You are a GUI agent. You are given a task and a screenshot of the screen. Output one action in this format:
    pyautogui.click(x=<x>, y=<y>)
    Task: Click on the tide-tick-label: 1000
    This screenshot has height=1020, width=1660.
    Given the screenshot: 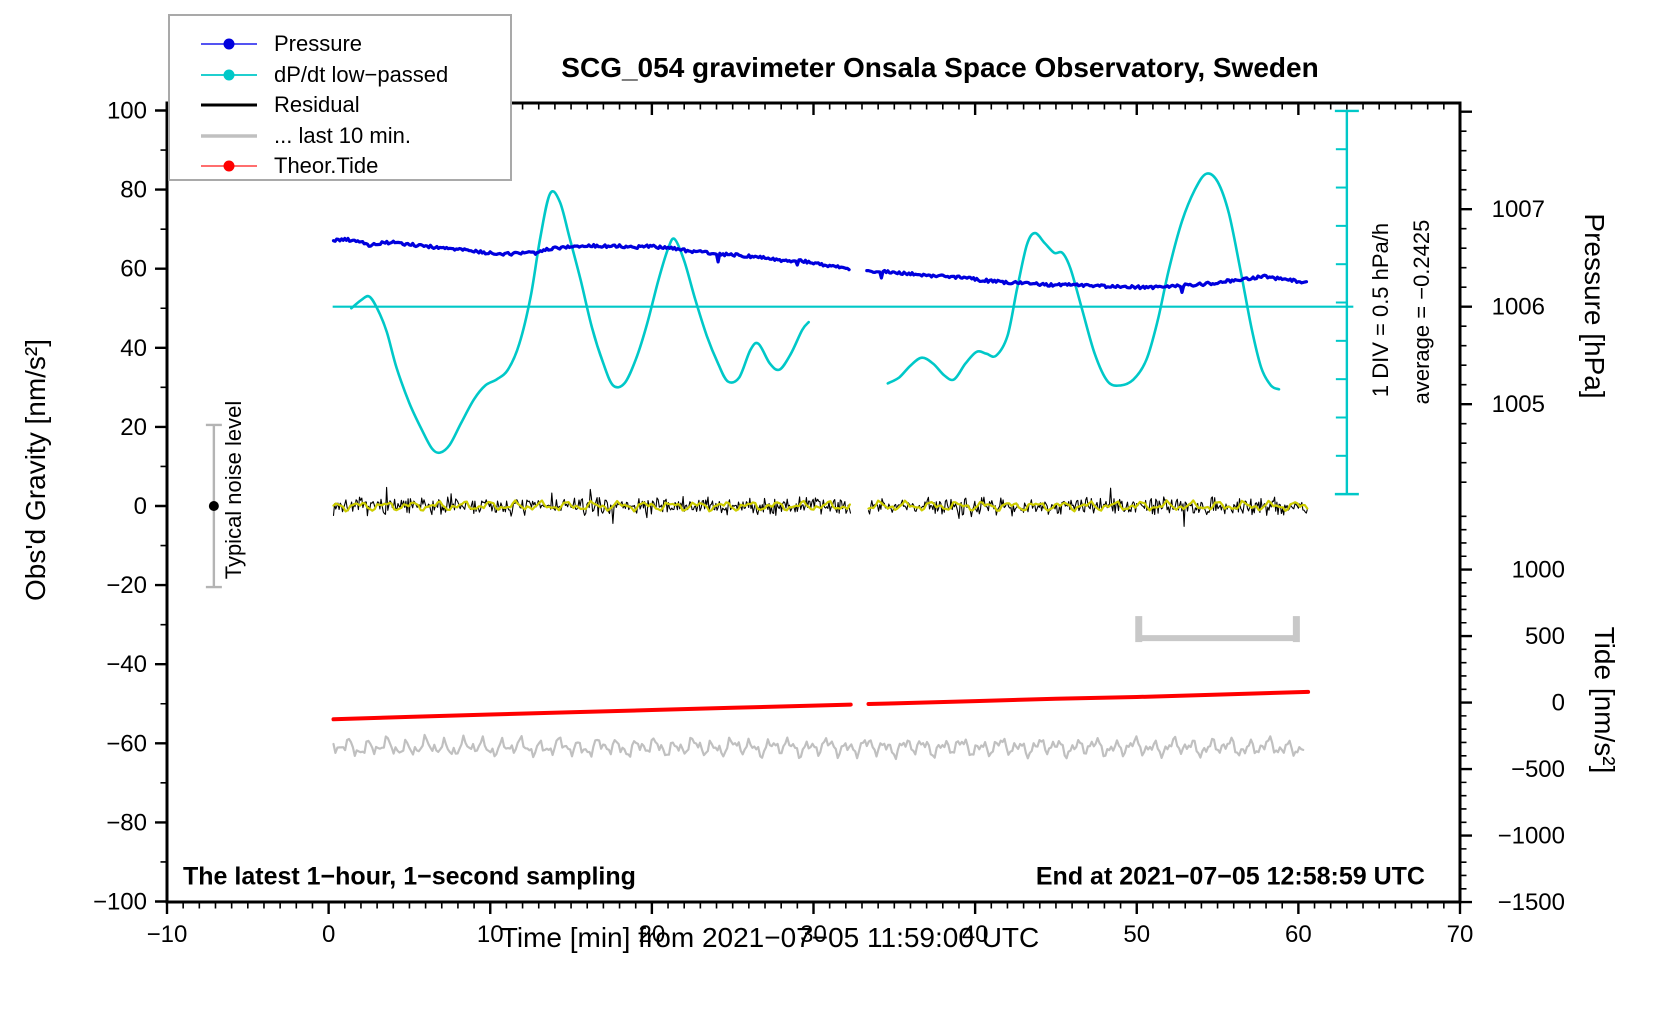 What is the action you would take?
    pyautogui.click(x=1538, y=570)
    